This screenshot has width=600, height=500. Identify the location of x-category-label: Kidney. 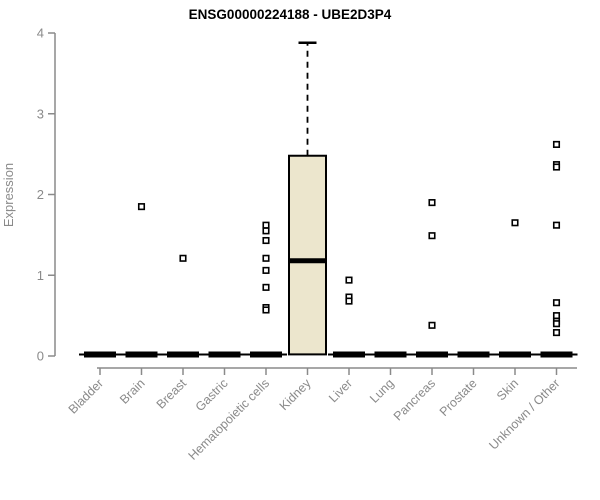
(295, 394).